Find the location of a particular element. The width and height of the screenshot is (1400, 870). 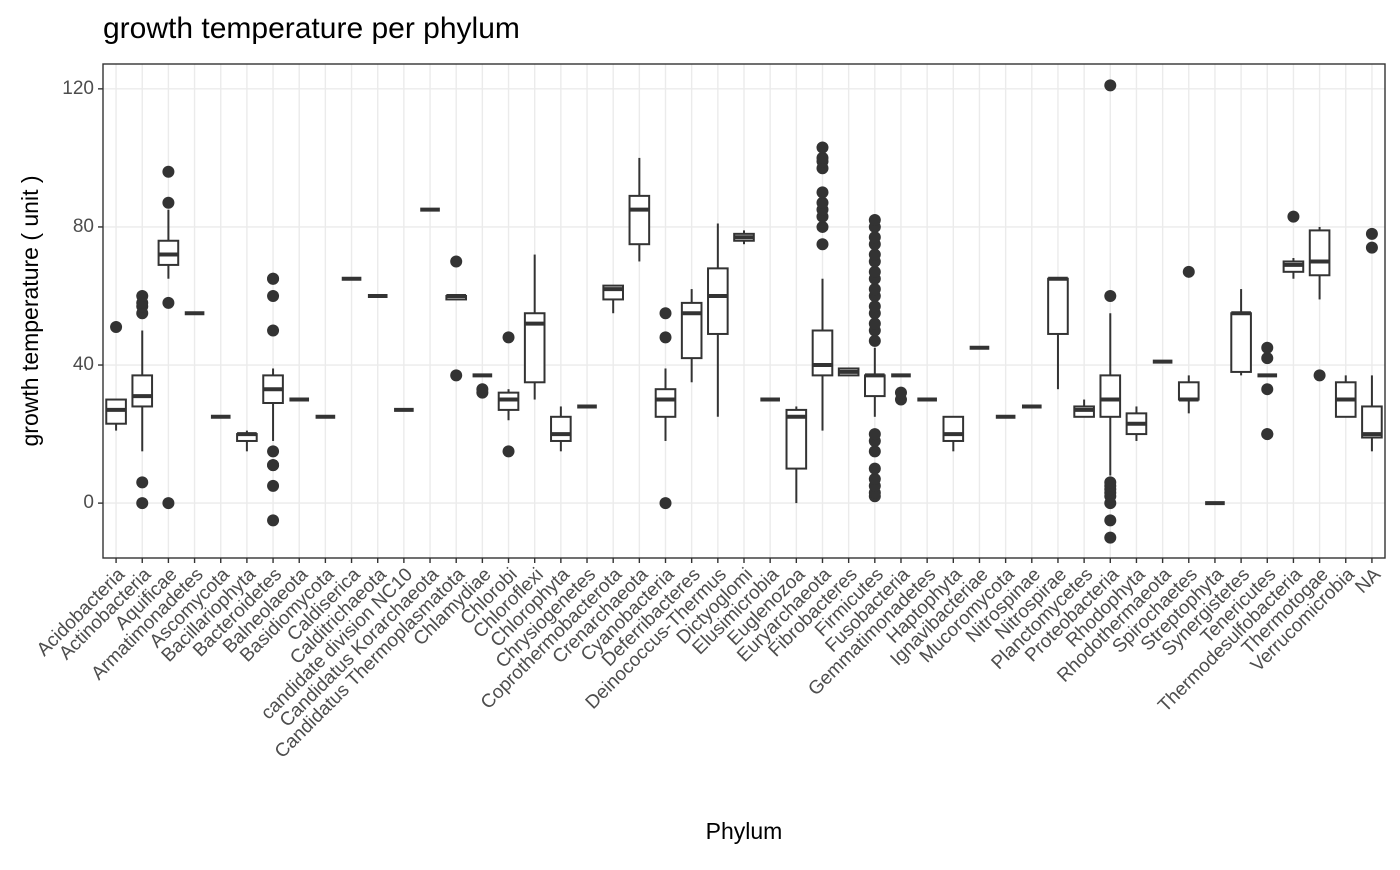

y-tick-label: 120 is located at coordinates (78, 88).